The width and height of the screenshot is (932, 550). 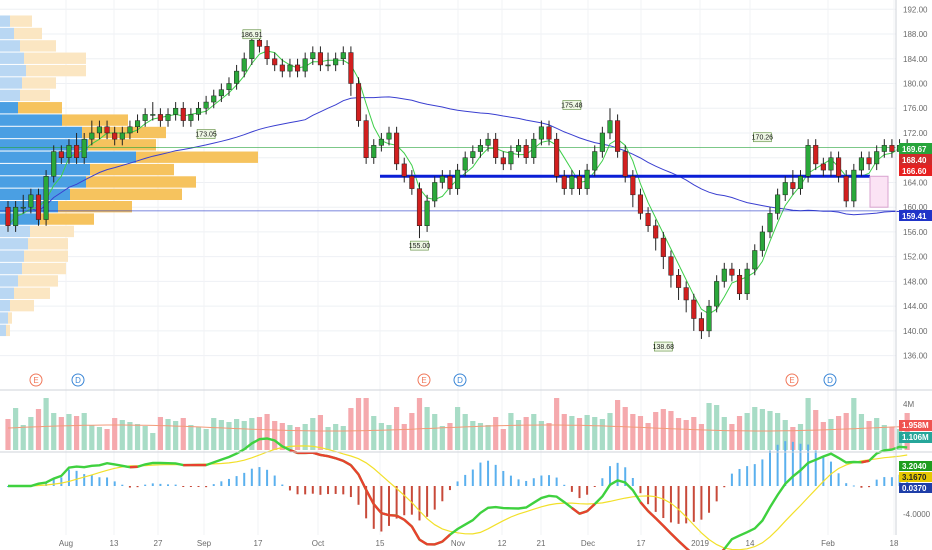 I want to click on annotation-label: 186.91, so click(x=252, y=35).